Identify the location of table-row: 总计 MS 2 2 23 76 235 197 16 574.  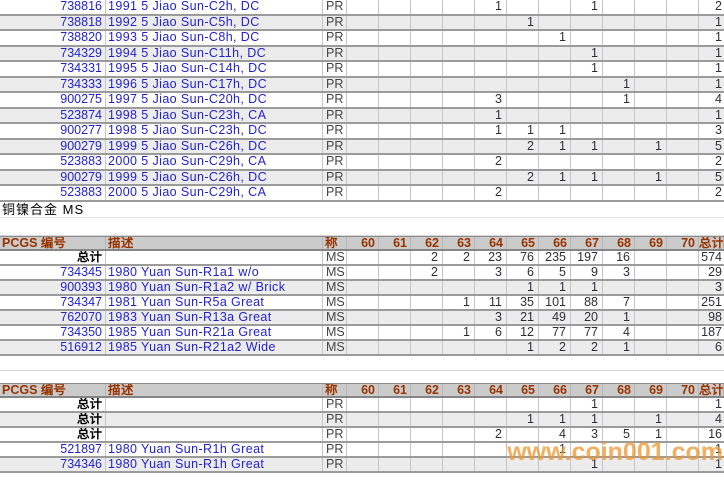
(362, 258).